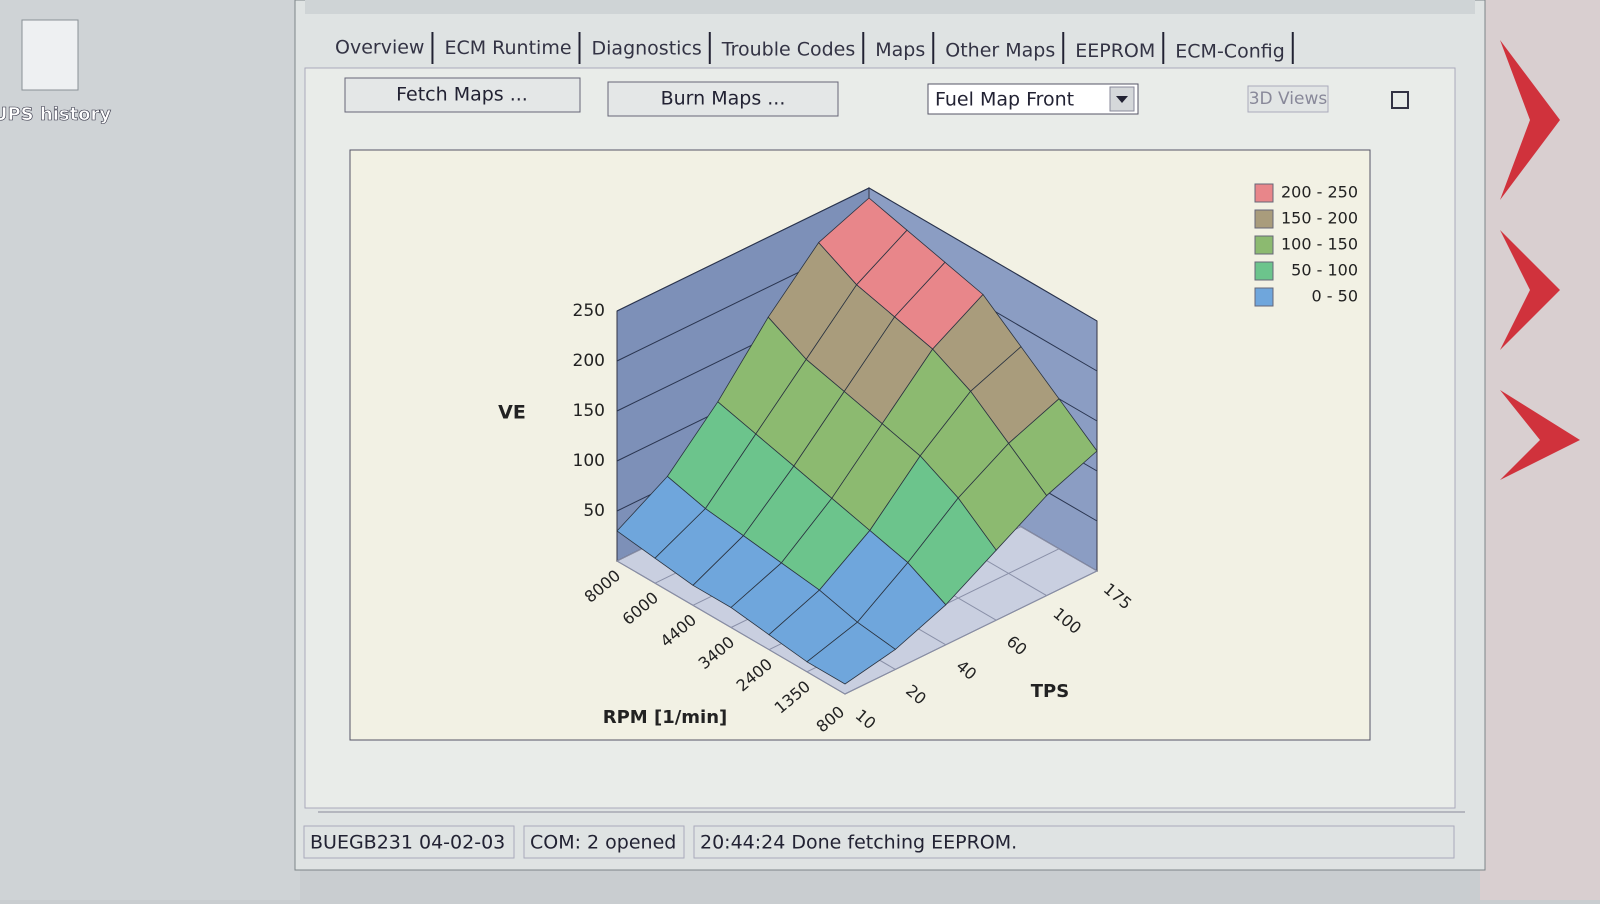 Image resolution: width=1600 pixels, height=904 pixels. I want to click on legend-label: 50 - 100, so click(1324, 270).